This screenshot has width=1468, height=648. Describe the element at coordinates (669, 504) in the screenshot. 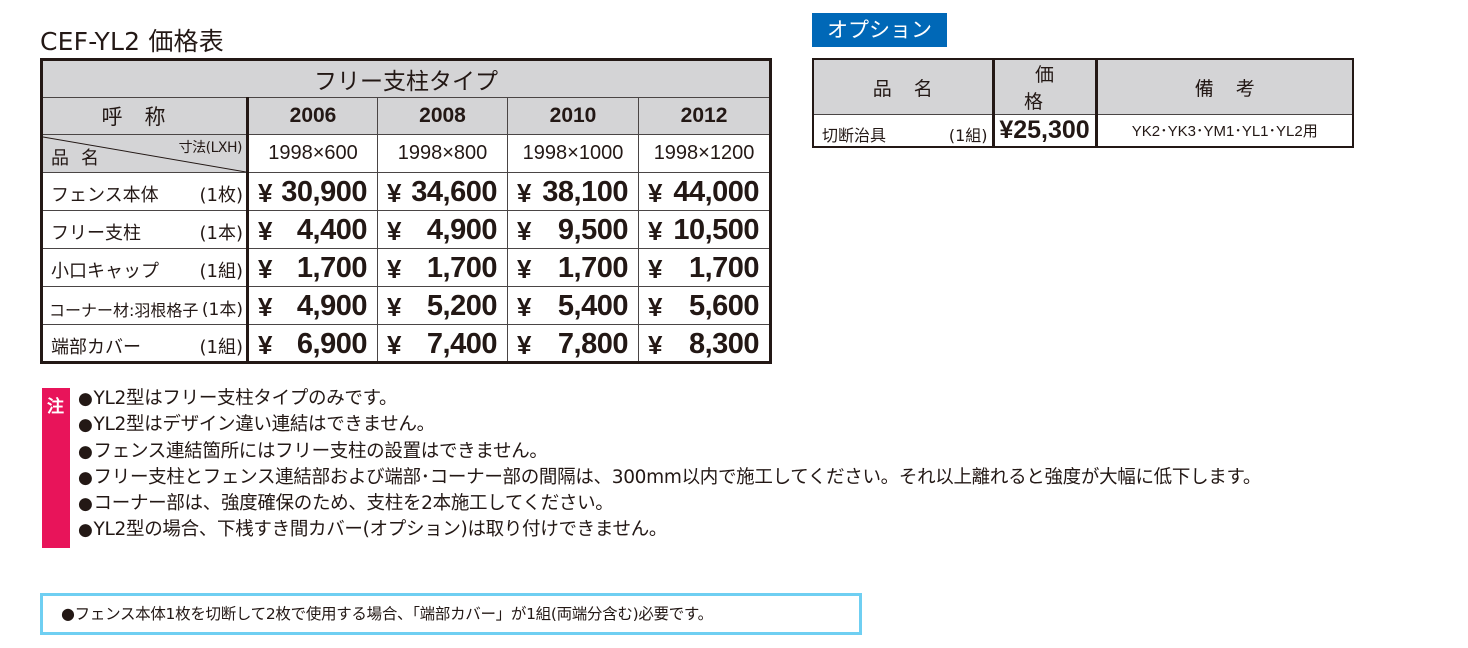

I see `note-item: コーナー部は、強度確保のため、支柱を2本施工してください。` at that location.